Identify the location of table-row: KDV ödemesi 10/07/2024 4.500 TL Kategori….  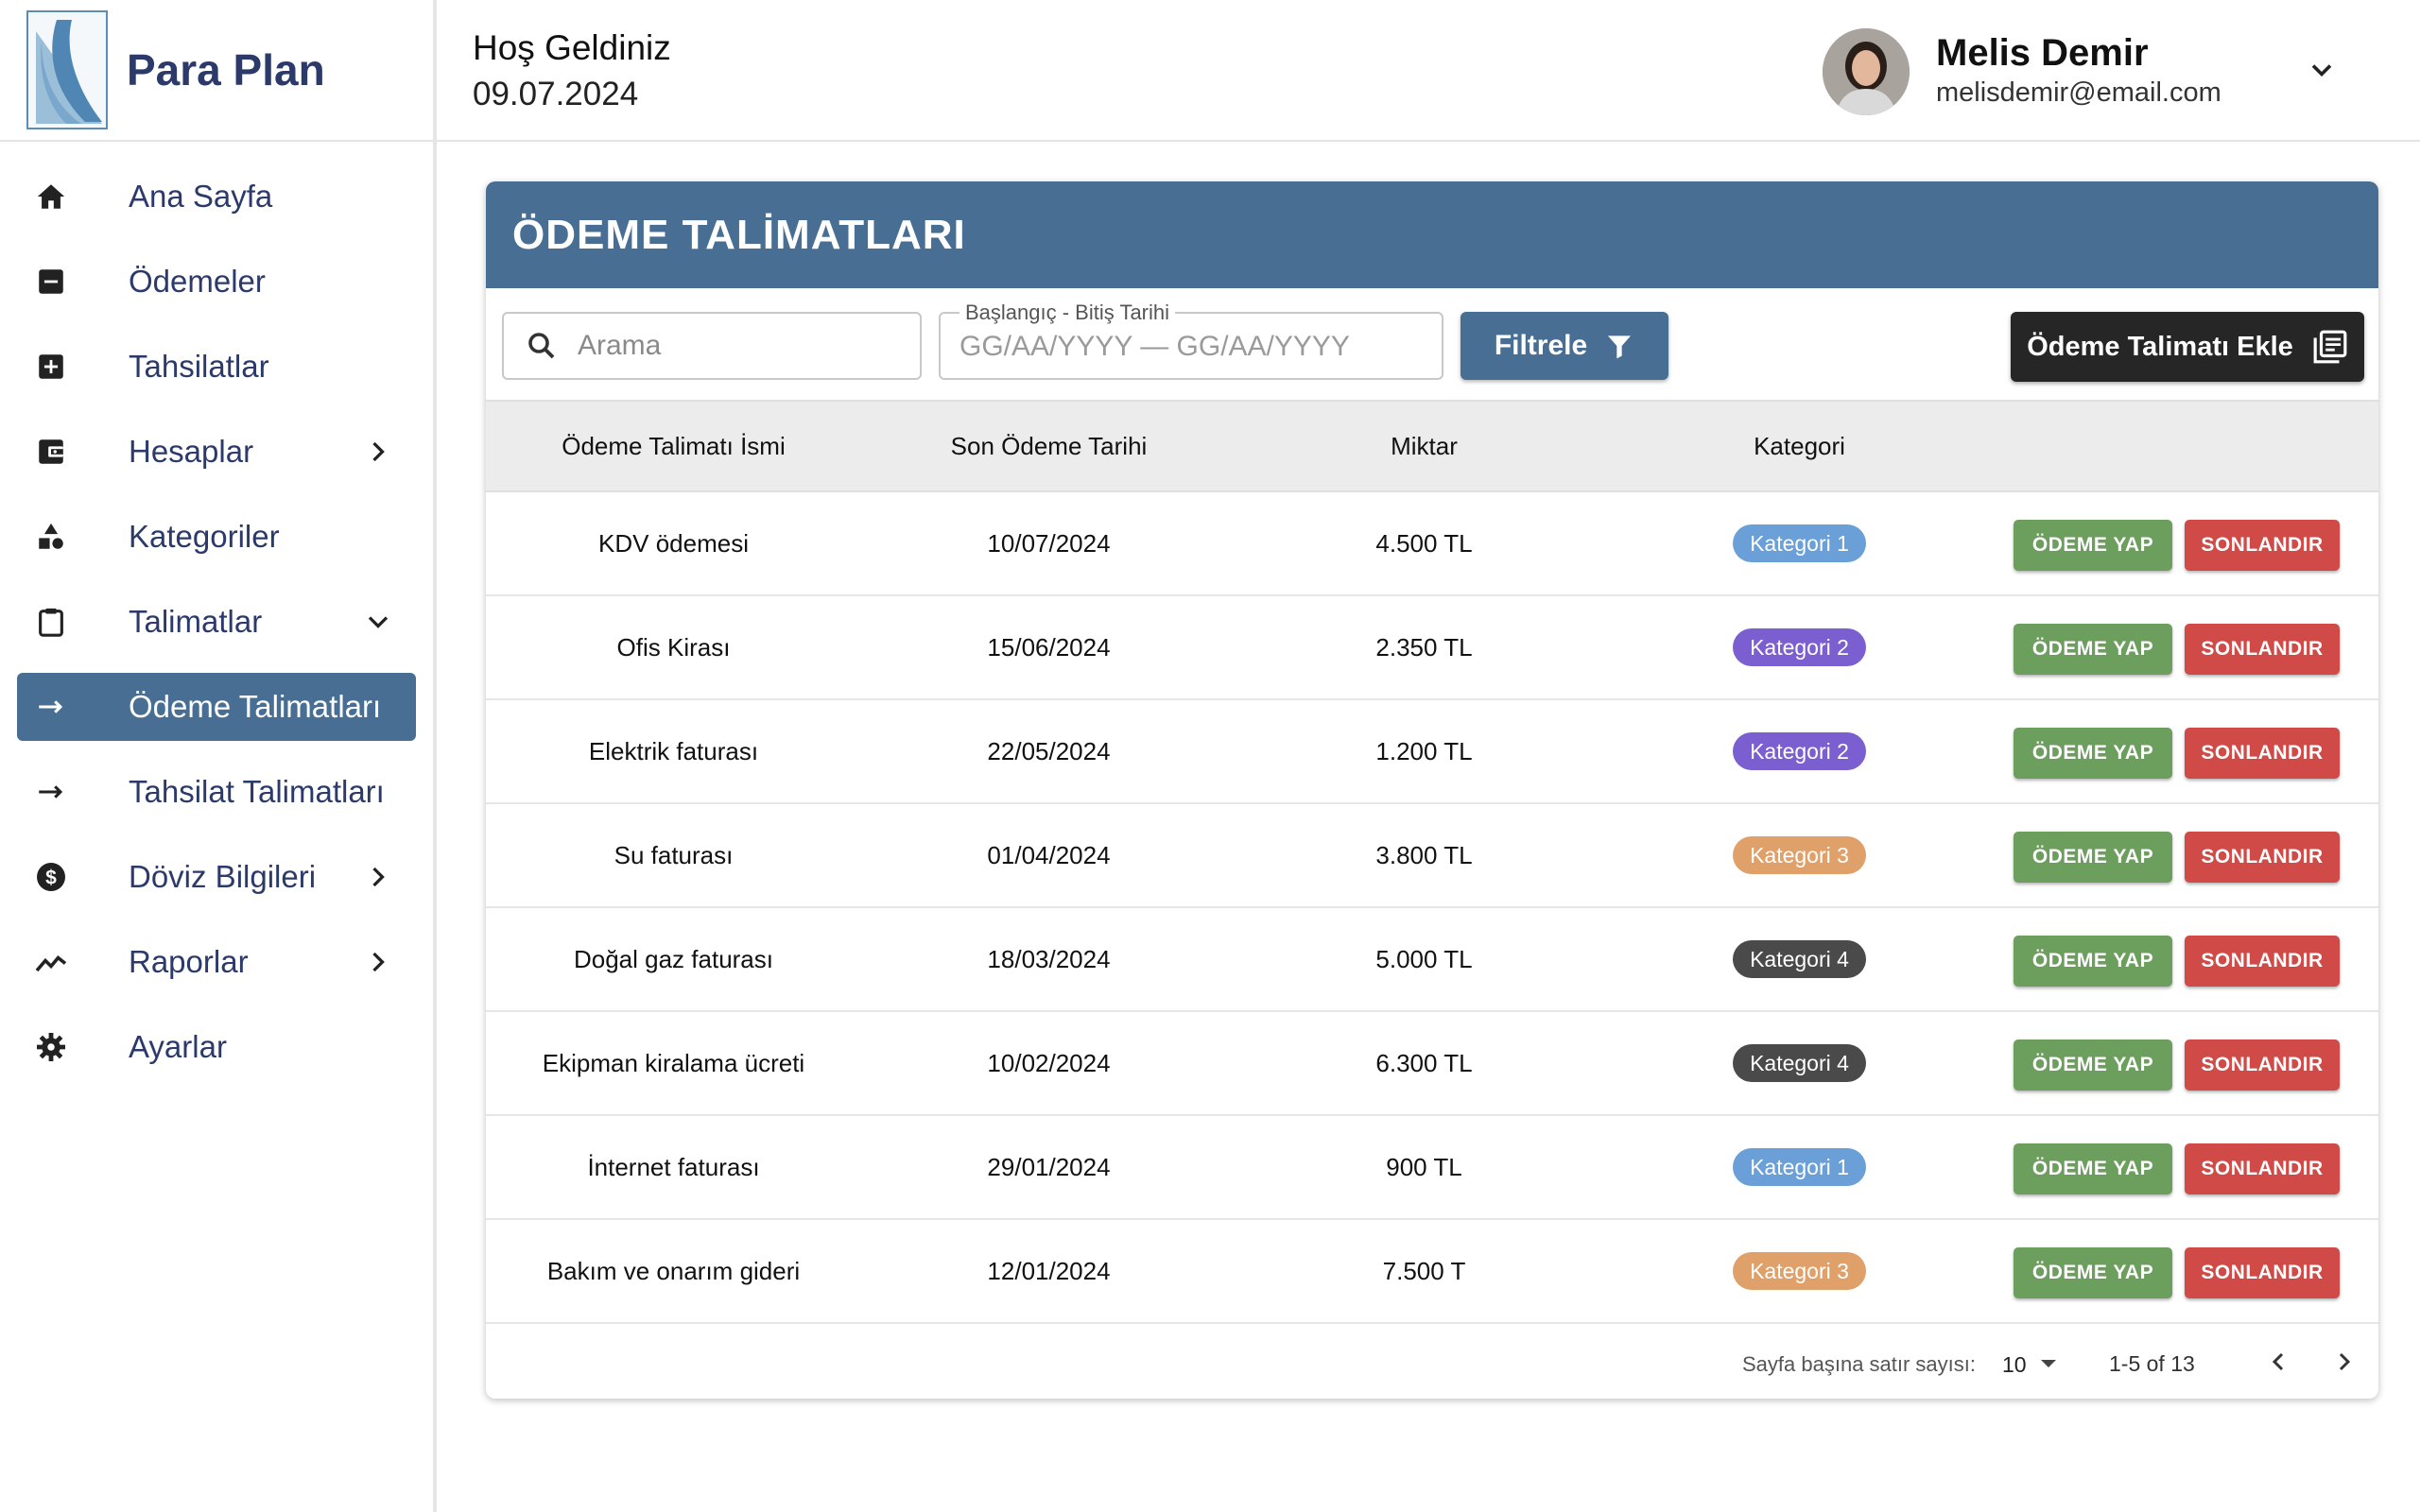
(1432, 544).